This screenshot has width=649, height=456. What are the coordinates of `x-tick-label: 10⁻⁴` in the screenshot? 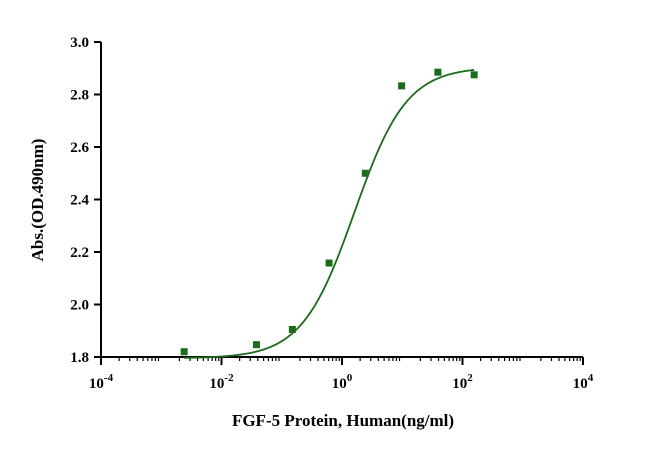 It's located at (101, 382).